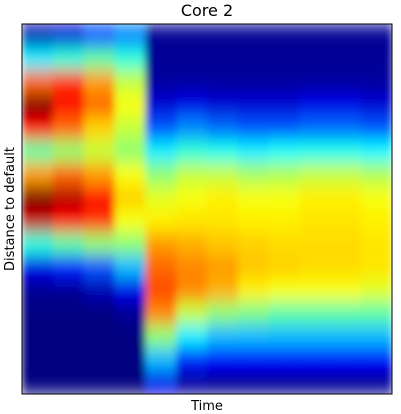 The height and width of the screenshot is (414, 401). I want to click on x-axis-label: Time, so click(206, 406).